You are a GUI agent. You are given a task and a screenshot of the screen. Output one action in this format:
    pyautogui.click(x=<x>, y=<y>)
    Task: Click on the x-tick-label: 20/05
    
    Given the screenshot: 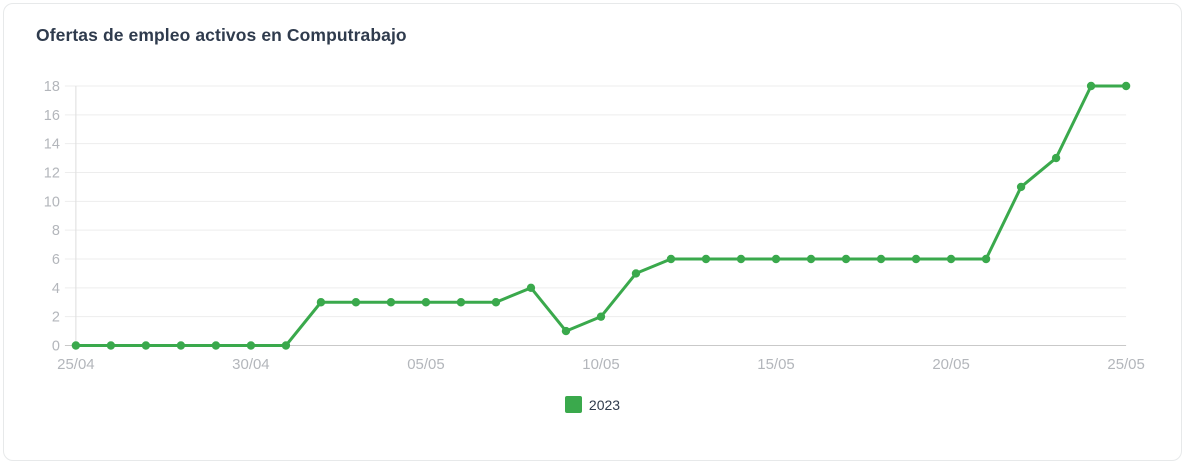 What is the action you would take?
    pyautogui.click(x=950, y=364)
    